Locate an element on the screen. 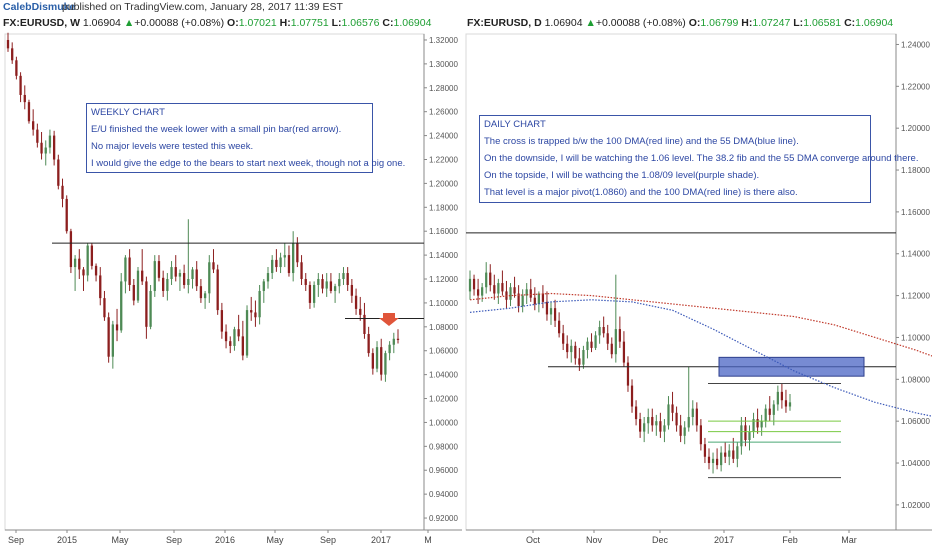  right-symbol: FX:EURUSD, D is located at coordinates (504, 23).